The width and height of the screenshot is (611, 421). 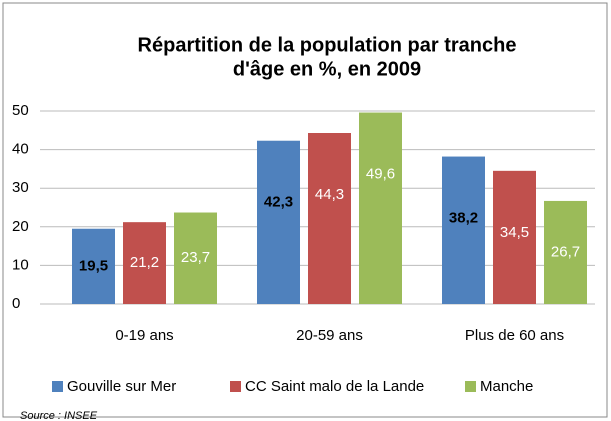 I want to click on data-label: 49,6, so click(x=380, y=174).